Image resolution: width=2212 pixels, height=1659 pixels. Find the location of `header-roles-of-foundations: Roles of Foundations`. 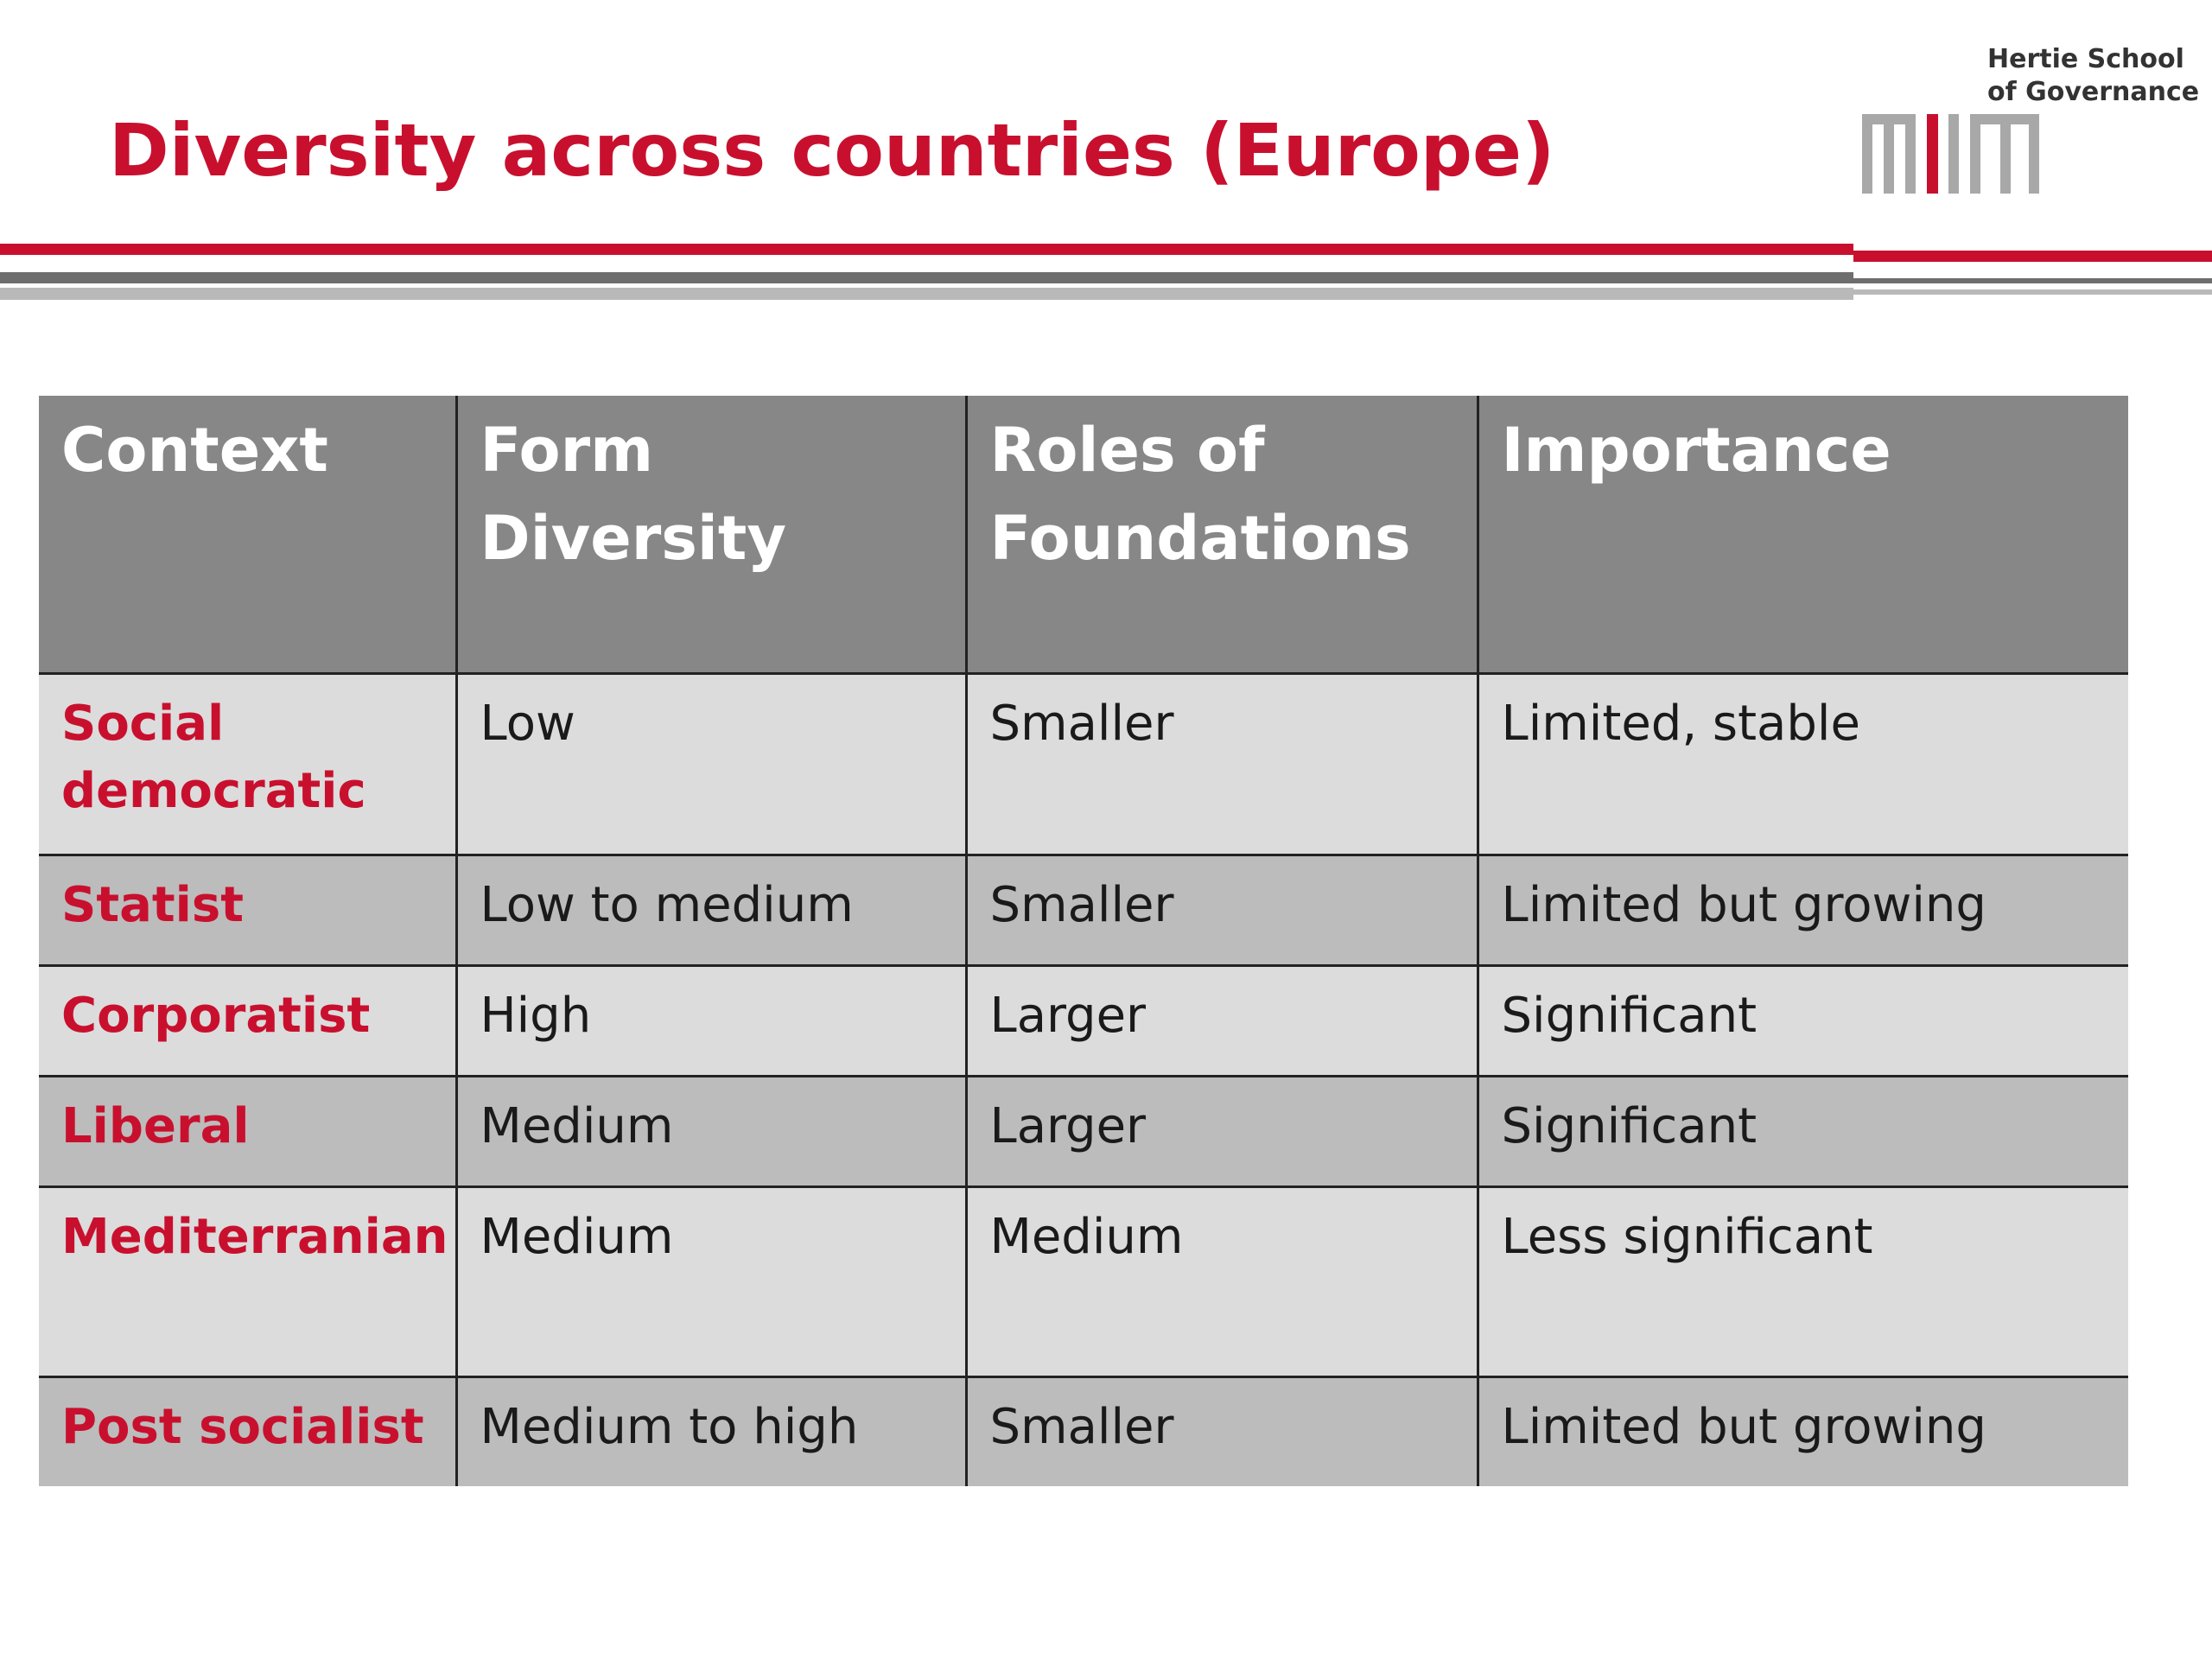

header-roles-of-foundations: Roles of Foundations is located at coordinates (1221, 535).